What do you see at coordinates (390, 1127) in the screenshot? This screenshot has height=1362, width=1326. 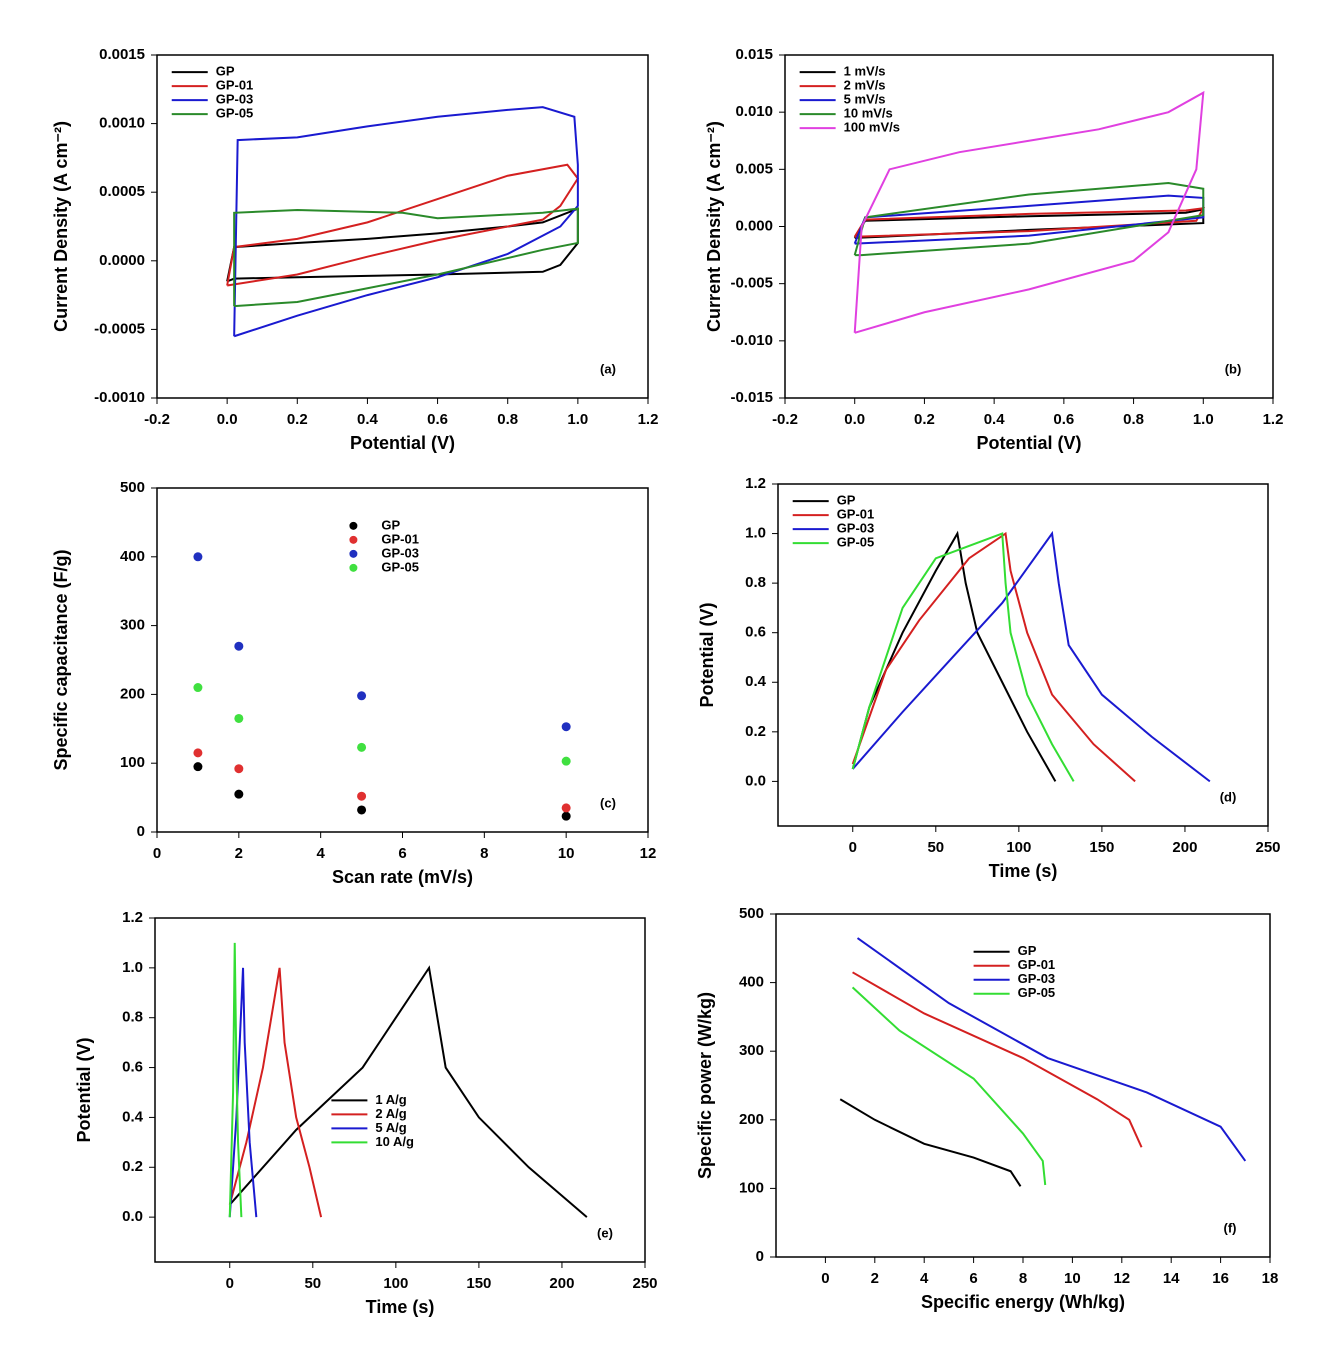 I see `legend-label: 5 A/g` at bounding box center [390, 1127].